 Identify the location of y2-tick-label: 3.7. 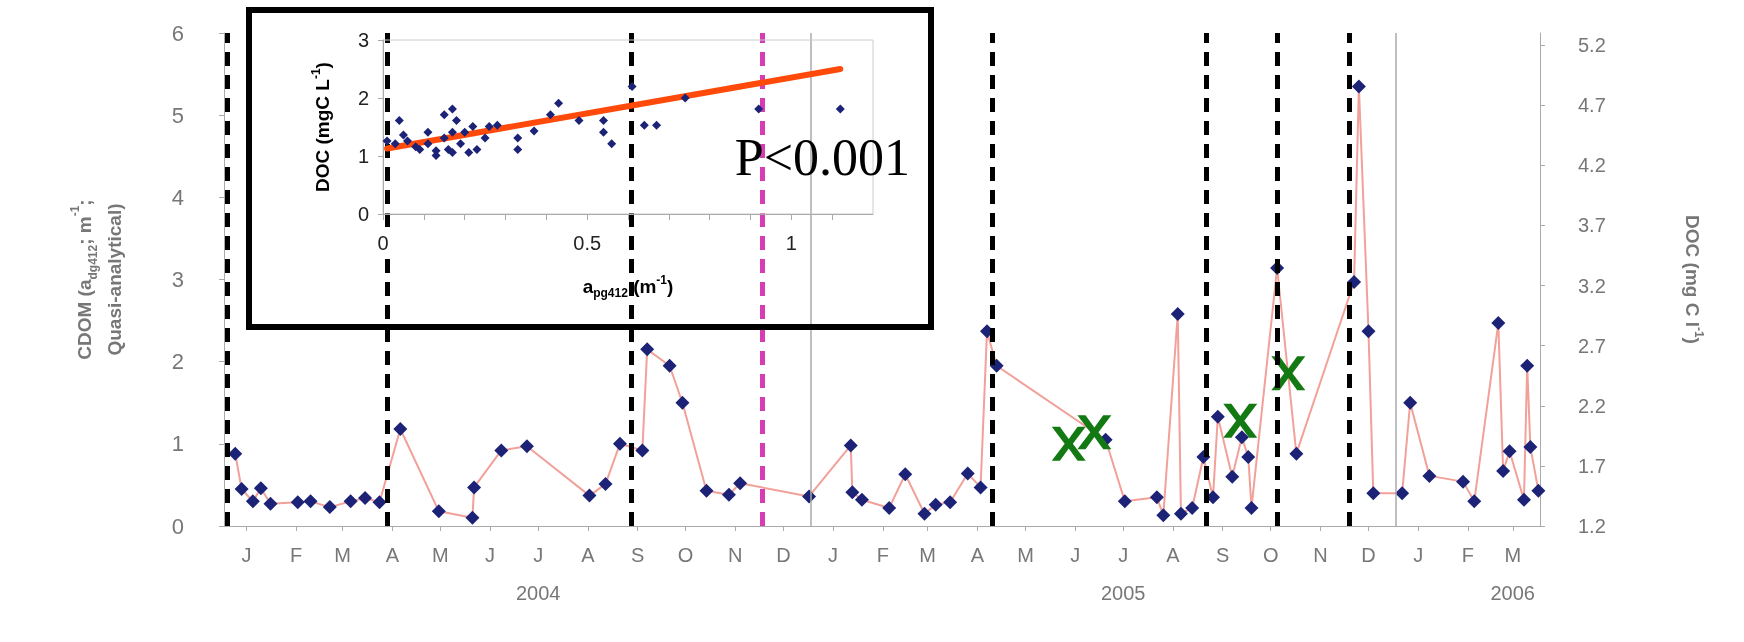
(1592, 225).